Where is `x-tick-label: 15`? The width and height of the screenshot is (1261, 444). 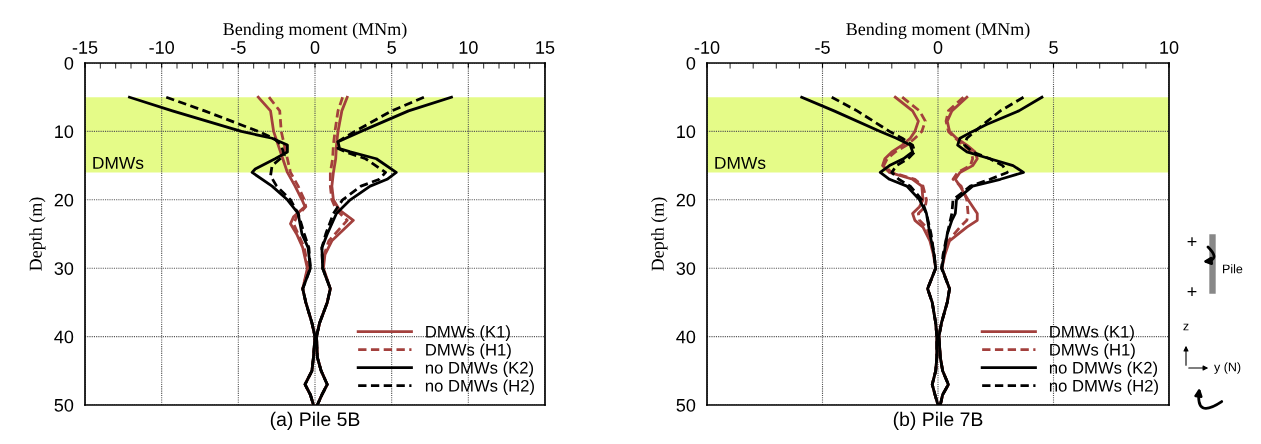 x-tick-label: 15 is located at coordinates (545, 47).